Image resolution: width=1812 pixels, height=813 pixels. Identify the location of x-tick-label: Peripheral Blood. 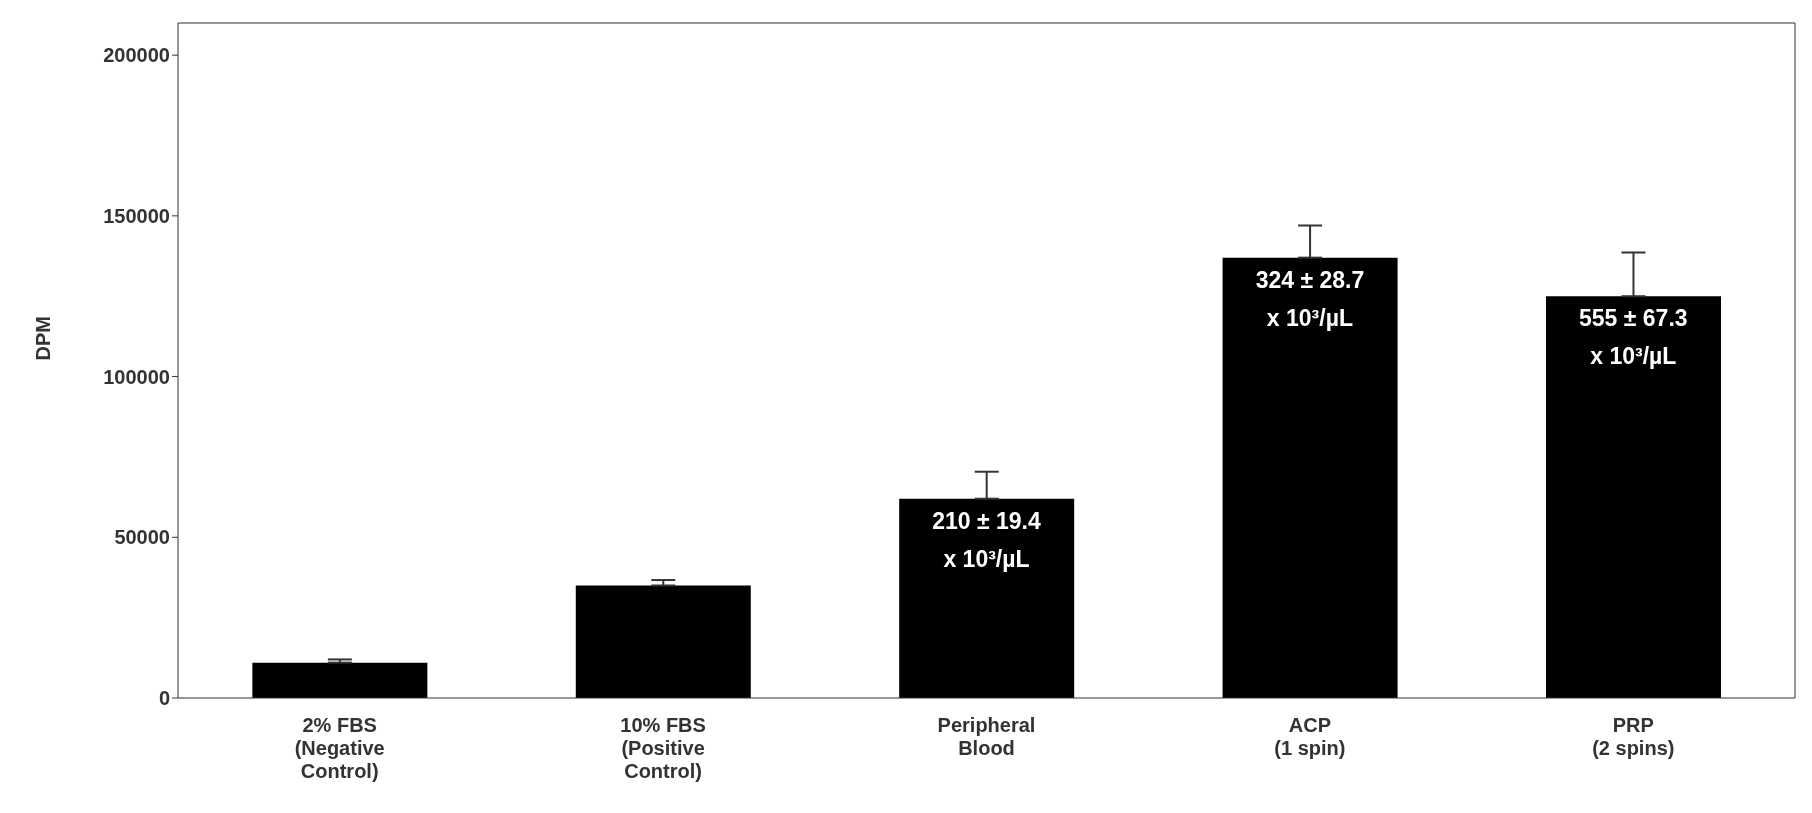
(986, 736).